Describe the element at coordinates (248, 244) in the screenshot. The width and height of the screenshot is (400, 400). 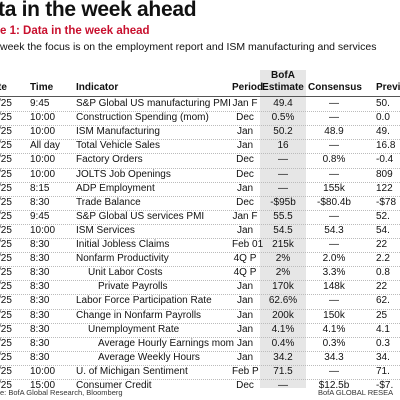
I see `cell: Feb 01` at that location.